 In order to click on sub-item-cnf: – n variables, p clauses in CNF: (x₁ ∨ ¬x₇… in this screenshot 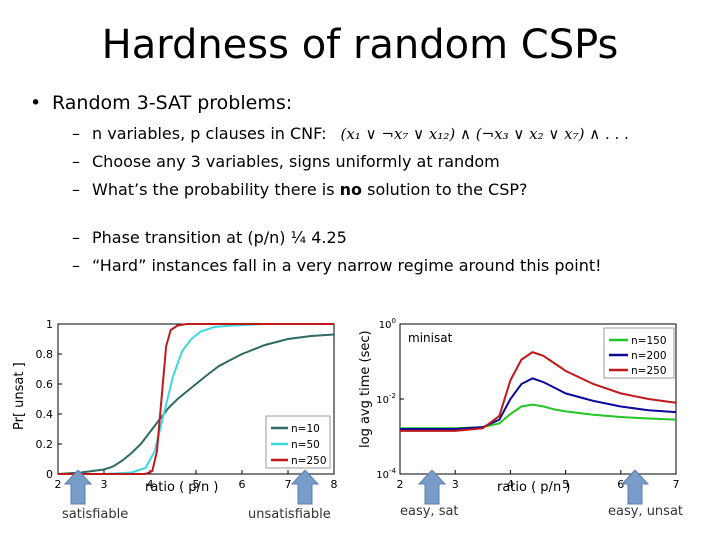, I will do `click(350, 133)`.